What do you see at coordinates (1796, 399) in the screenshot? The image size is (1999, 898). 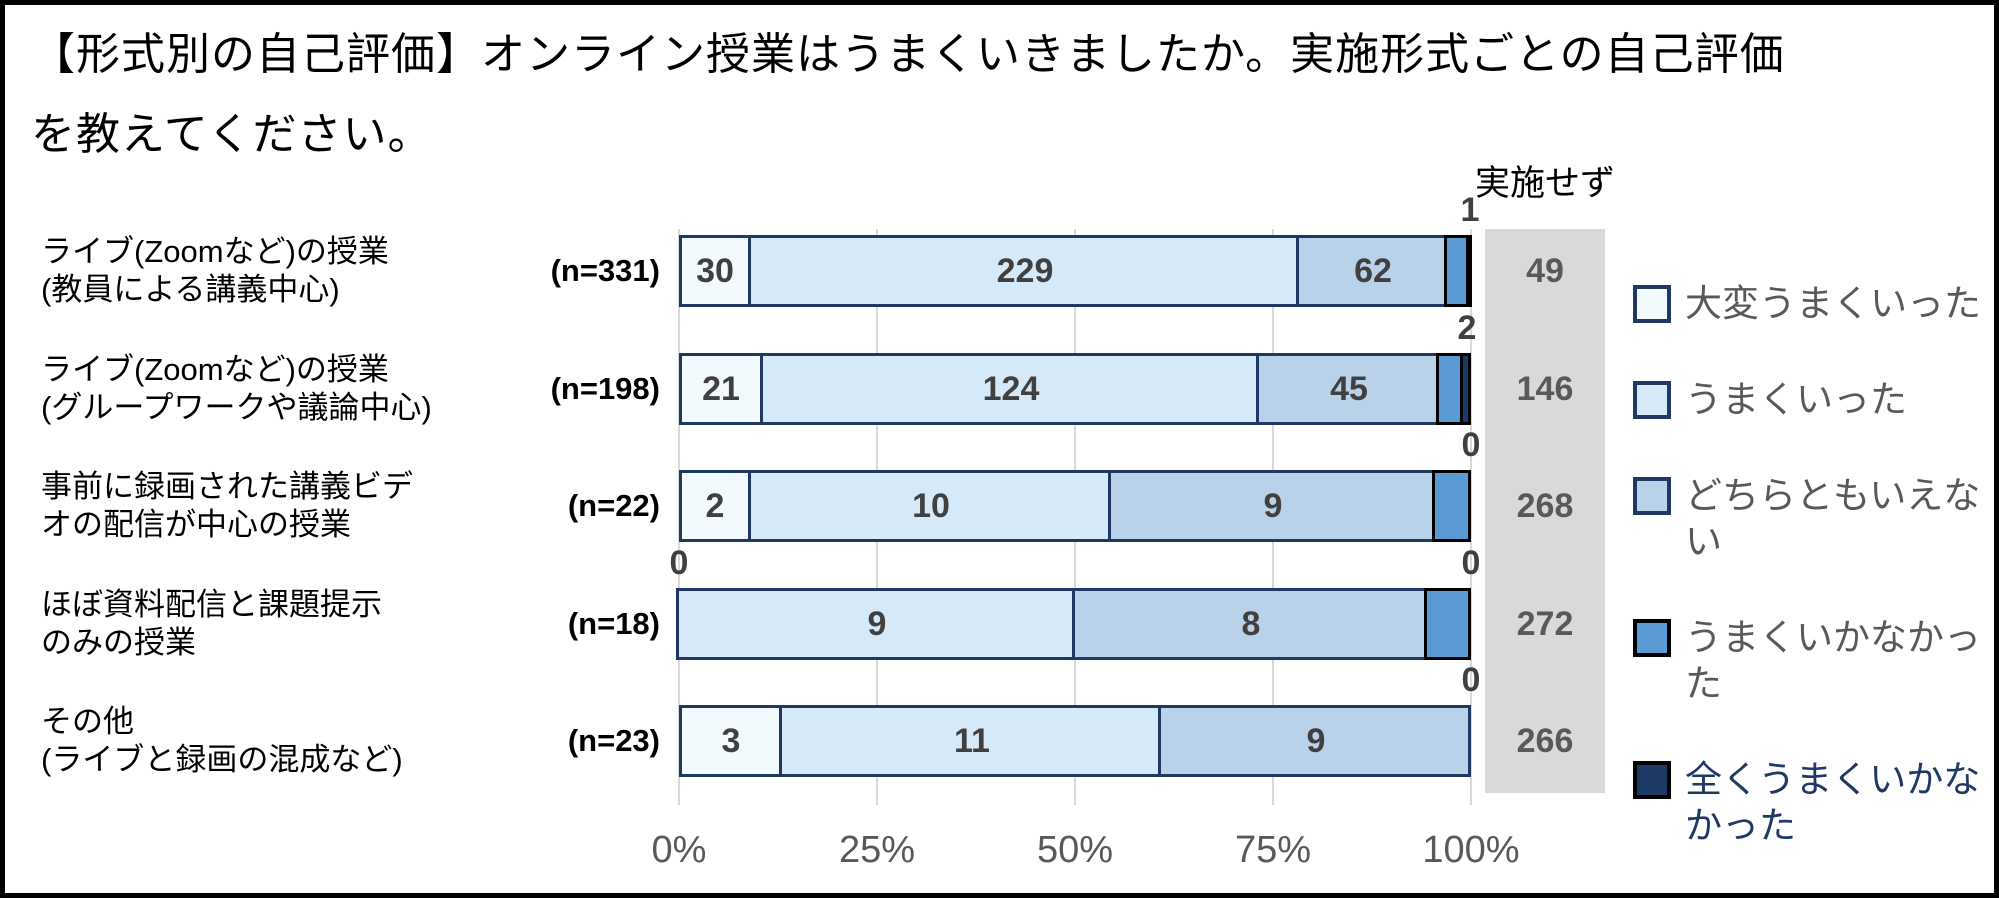 I see `legend-label: うまくいった` at bounding box center [1796, 399].